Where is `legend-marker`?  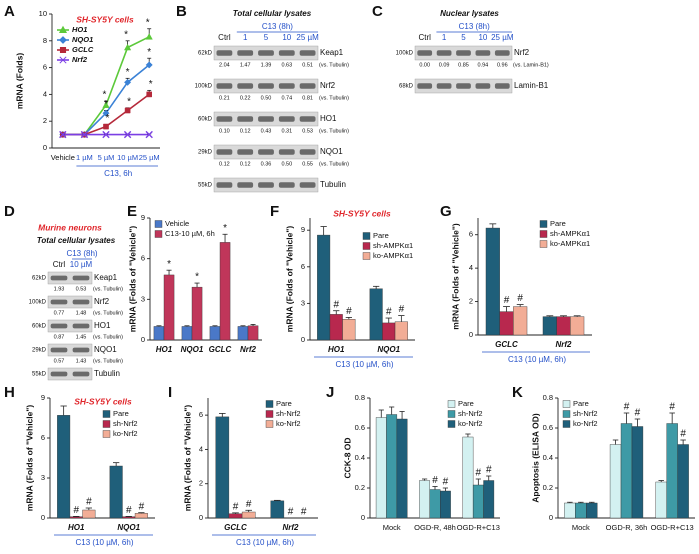 legend-marker is located at coordinates (63, 40).